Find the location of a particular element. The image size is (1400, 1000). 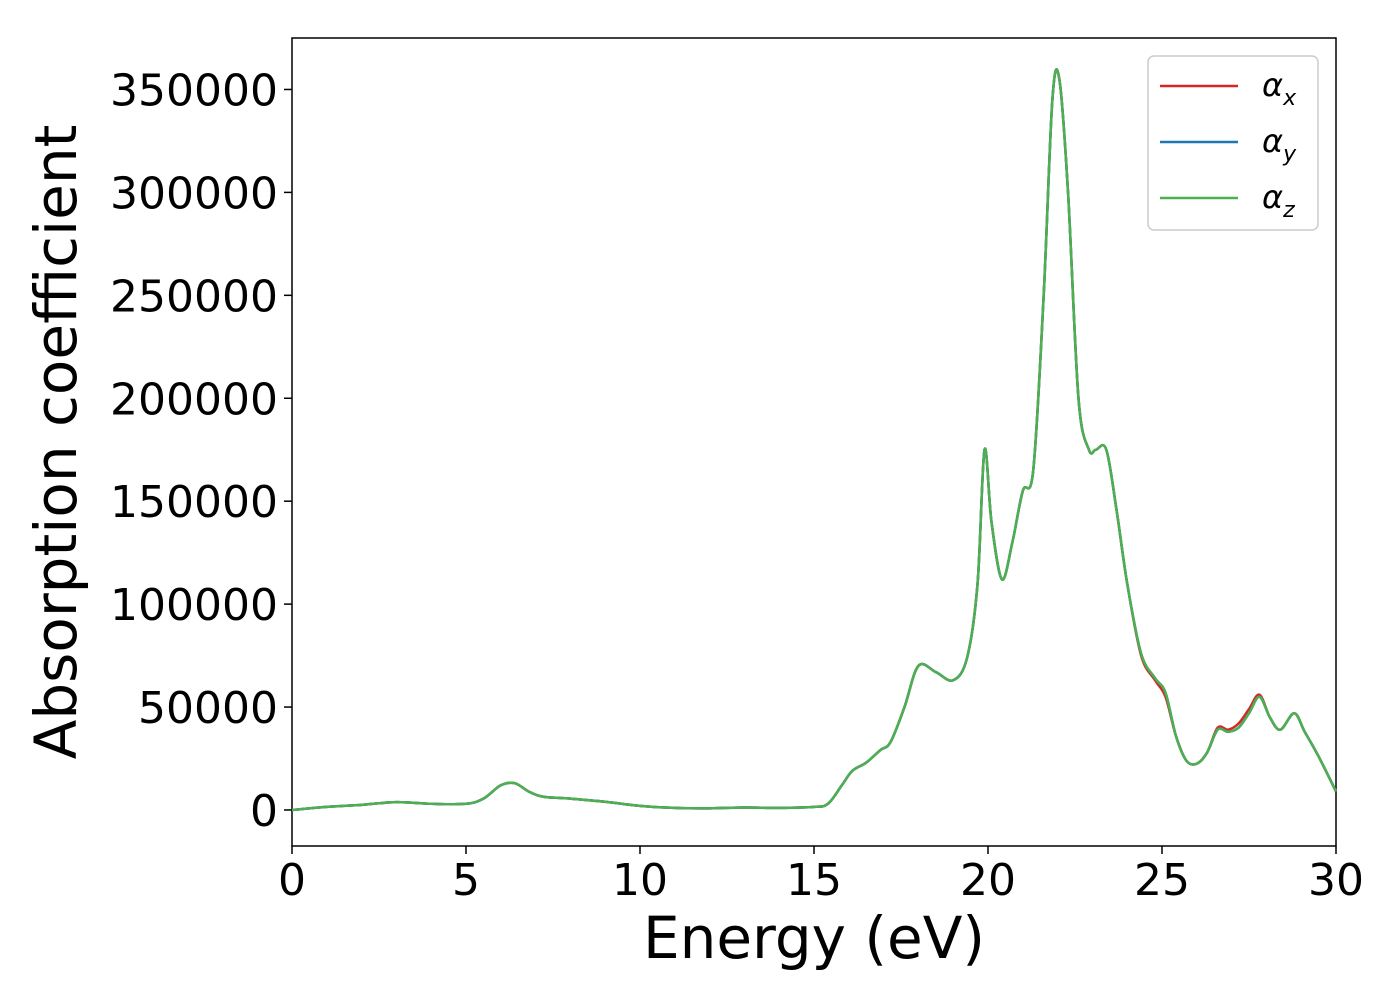

y-tick-label: 100000 is located at coordinates (194, 605).